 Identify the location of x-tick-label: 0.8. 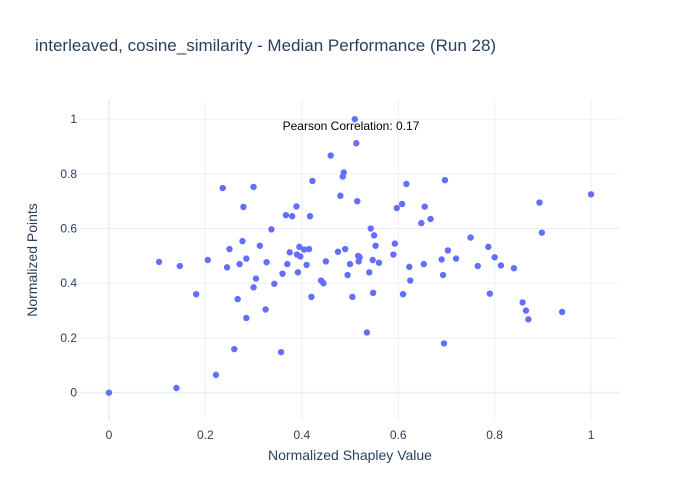
(494, 435).